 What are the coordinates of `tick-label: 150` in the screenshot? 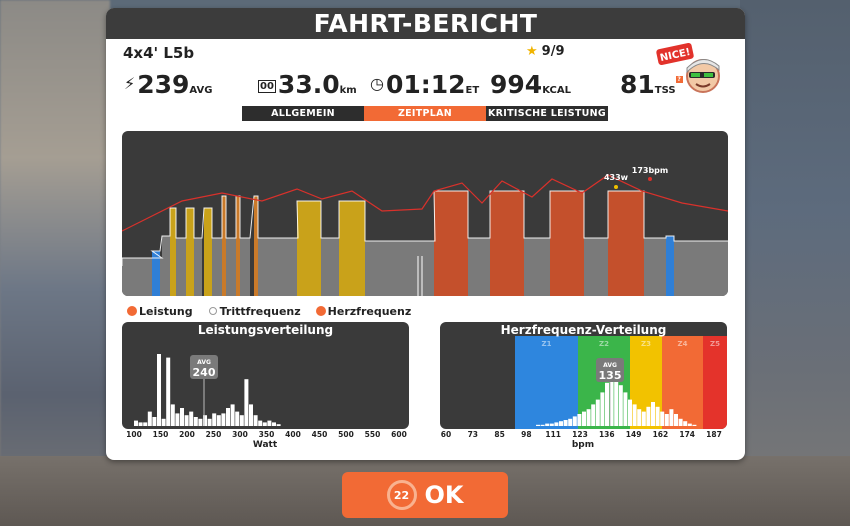 It's located at (160, 434).